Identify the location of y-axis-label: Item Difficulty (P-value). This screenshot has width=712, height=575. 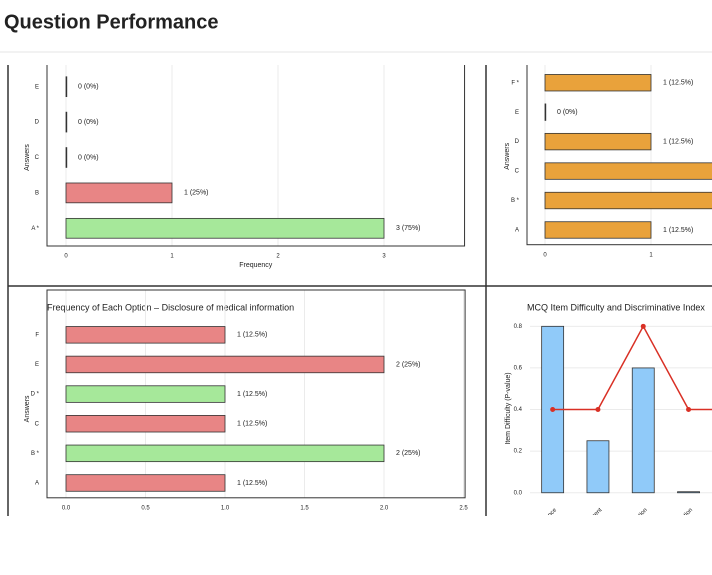
(508, 408).